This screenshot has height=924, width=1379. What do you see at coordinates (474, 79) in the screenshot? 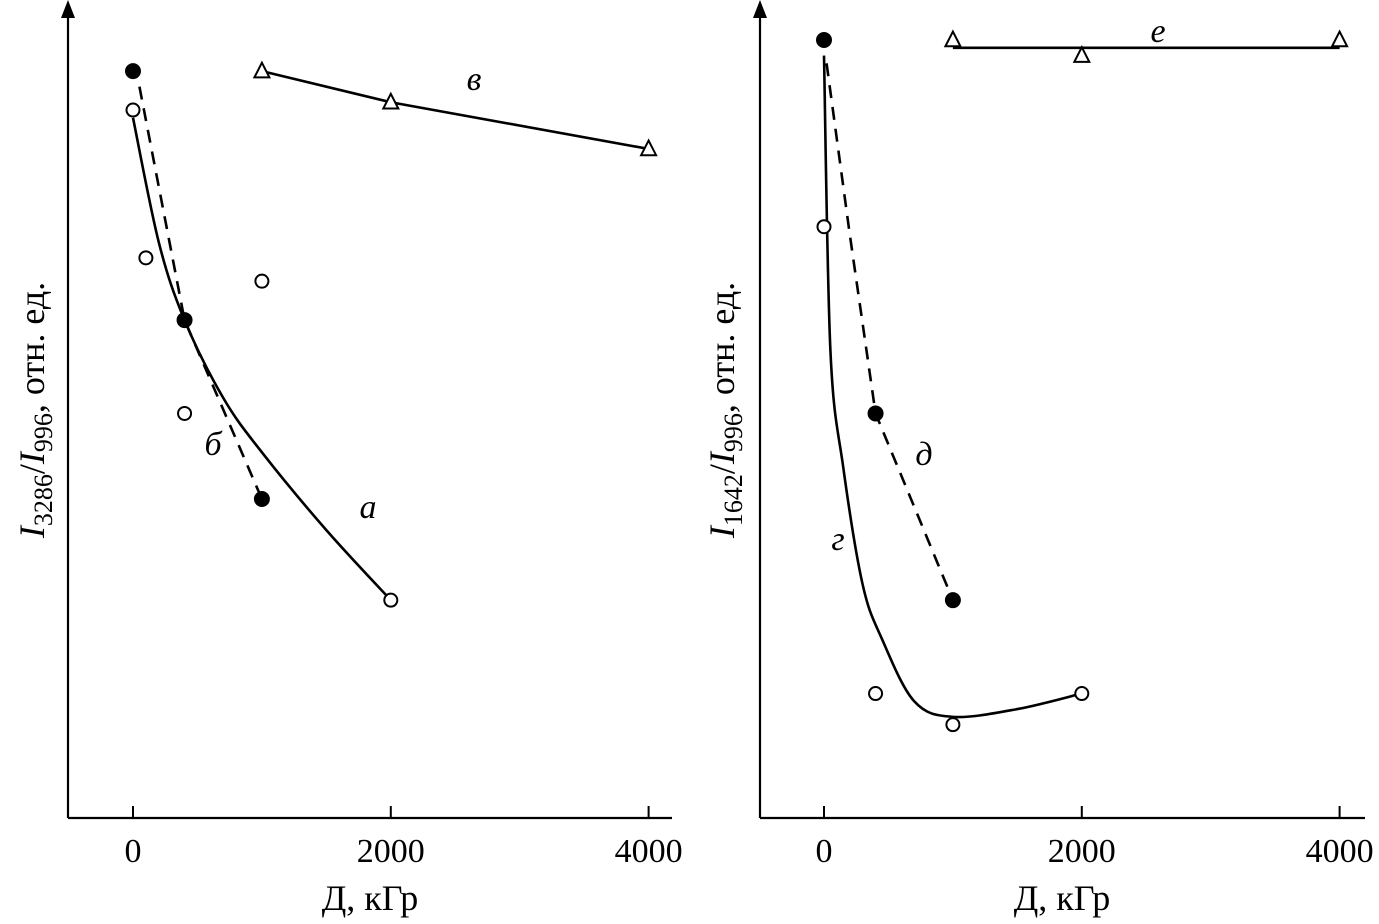
I see `series-label-в: в` at bounding box center [474, 79].